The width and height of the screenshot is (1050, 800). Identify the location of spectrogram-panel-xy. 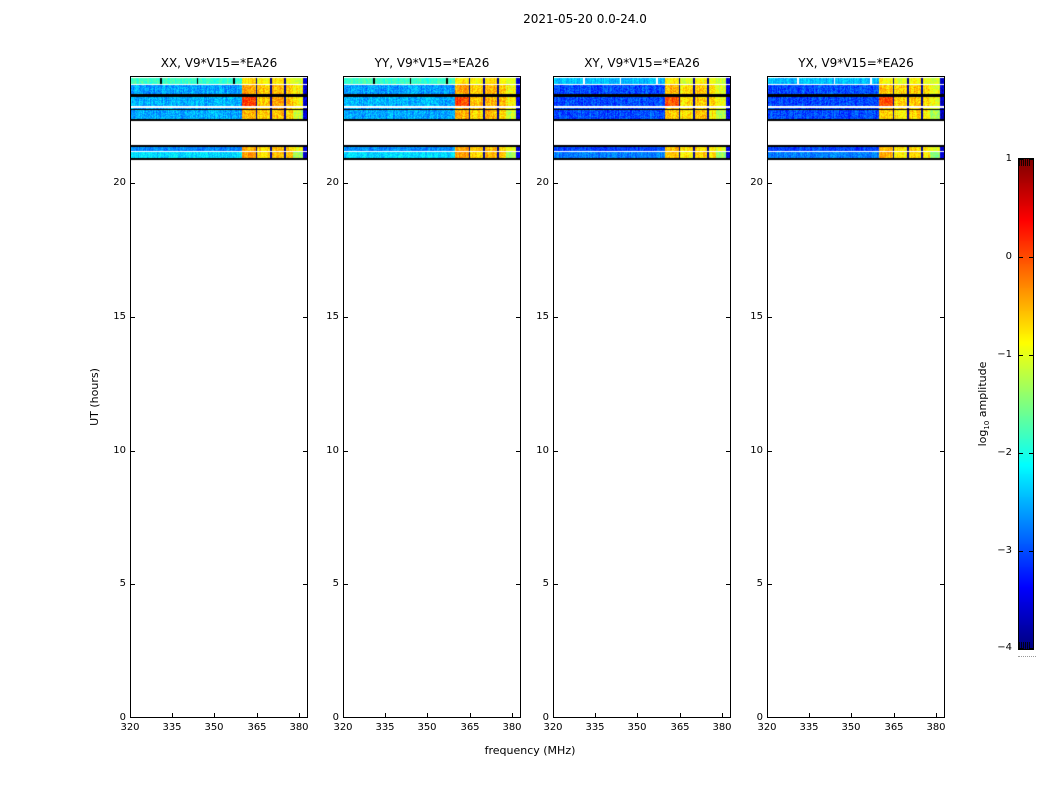
(642, 397).